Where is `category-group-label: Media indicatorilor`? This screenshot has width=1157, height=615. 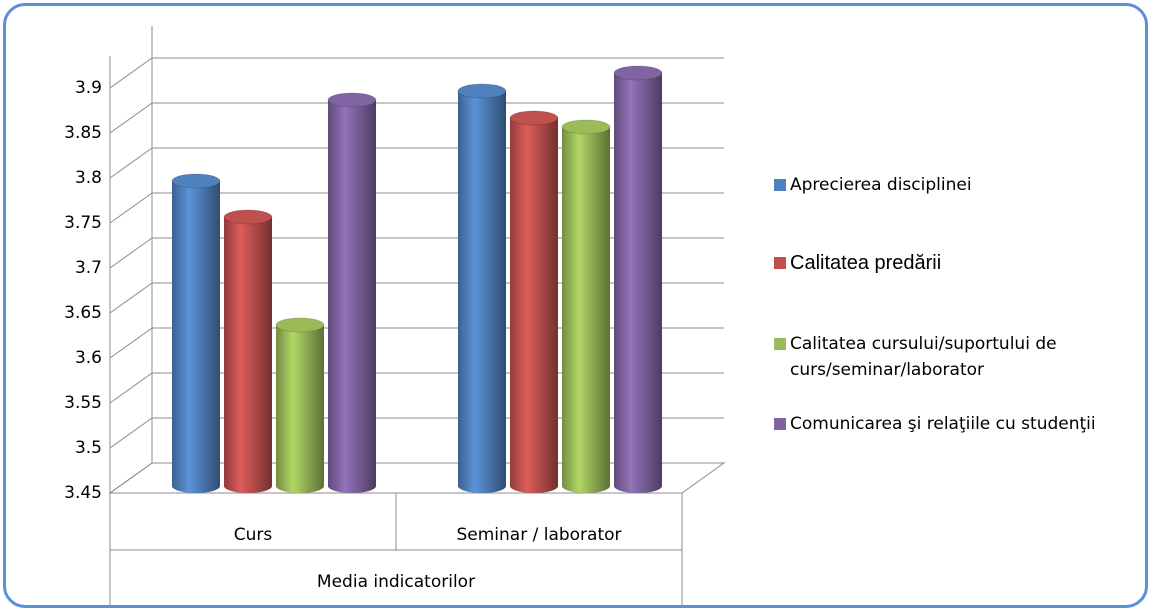 category-group-label: Media indicatorilor is located at coordinates (396, 582).